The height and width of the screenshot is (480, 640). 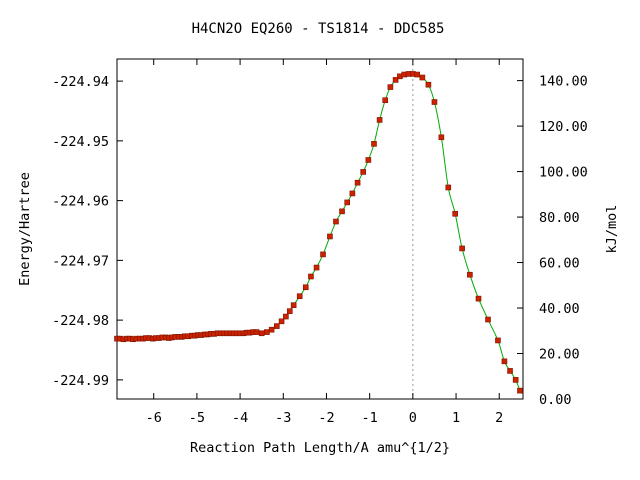 I want to click on x-tick-label: -3, so click(x=283, y=418).